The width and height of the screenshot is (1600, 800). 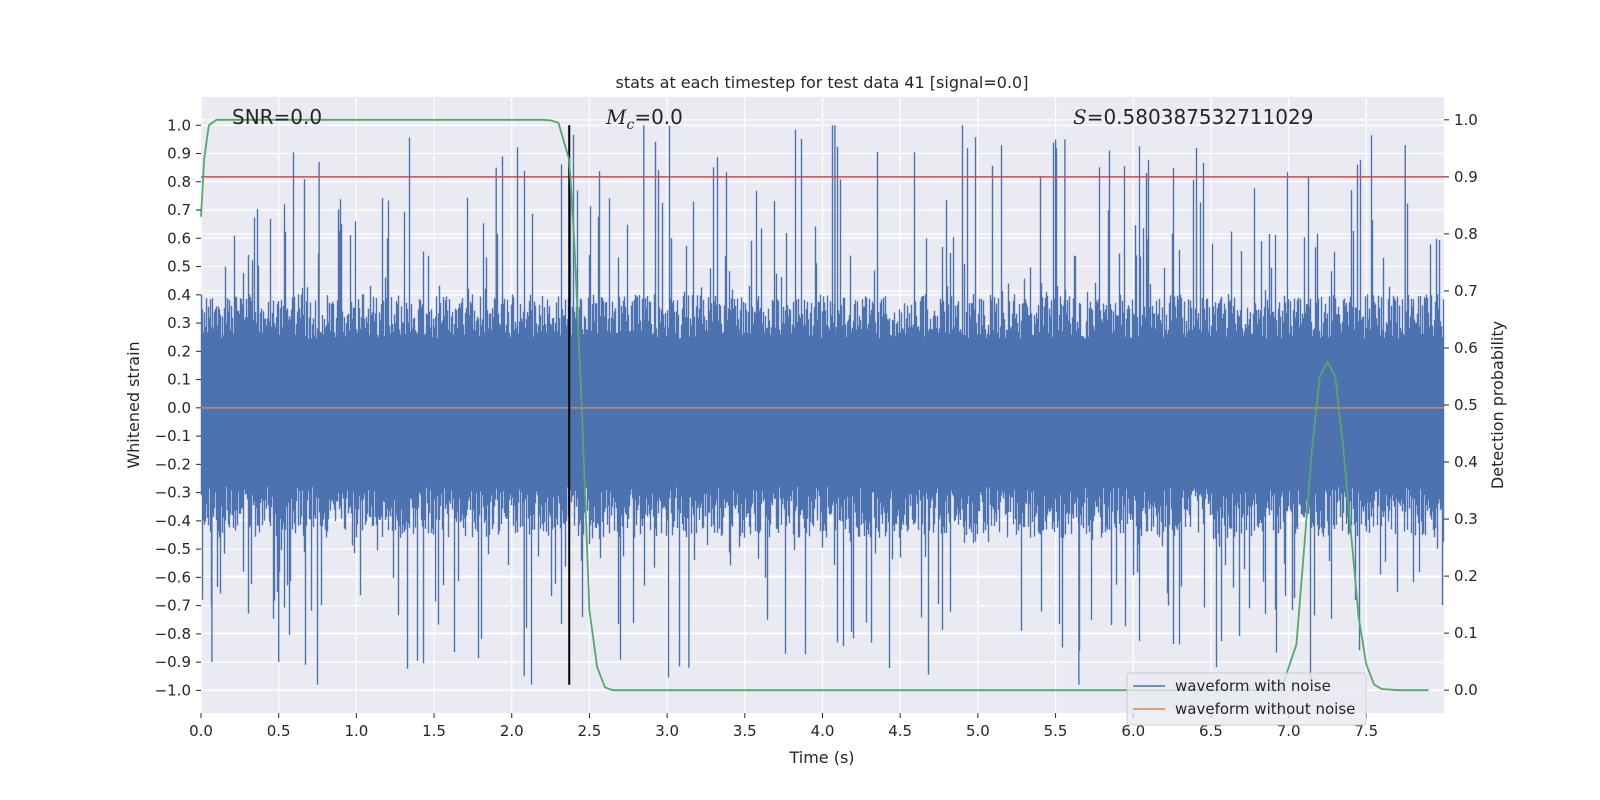 I want to click on score-annotation: S=0.580387532711029, so click(x=1193, y=117).